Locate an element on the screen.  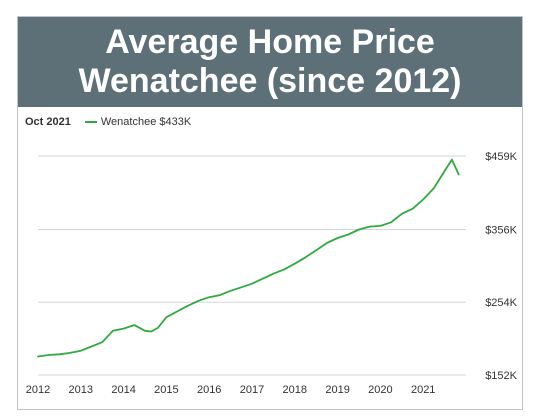
x-tick-label: 2020 is located at coordinates (380, 390).